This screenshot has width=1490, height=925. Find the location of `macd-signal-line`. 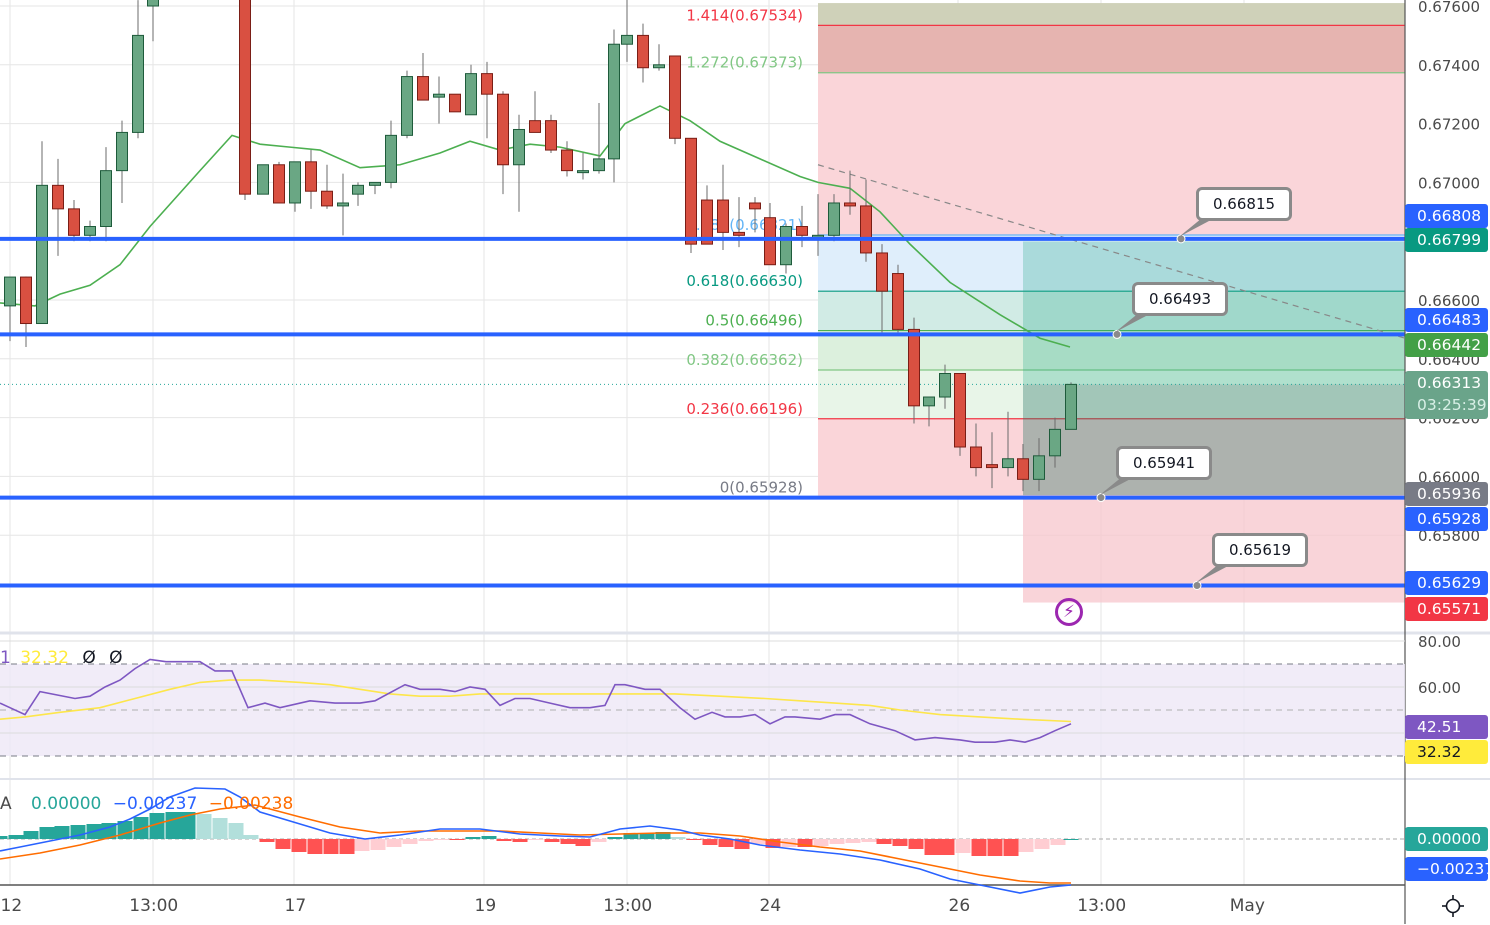

macd-signal-line is located at coordinates (535, 844).